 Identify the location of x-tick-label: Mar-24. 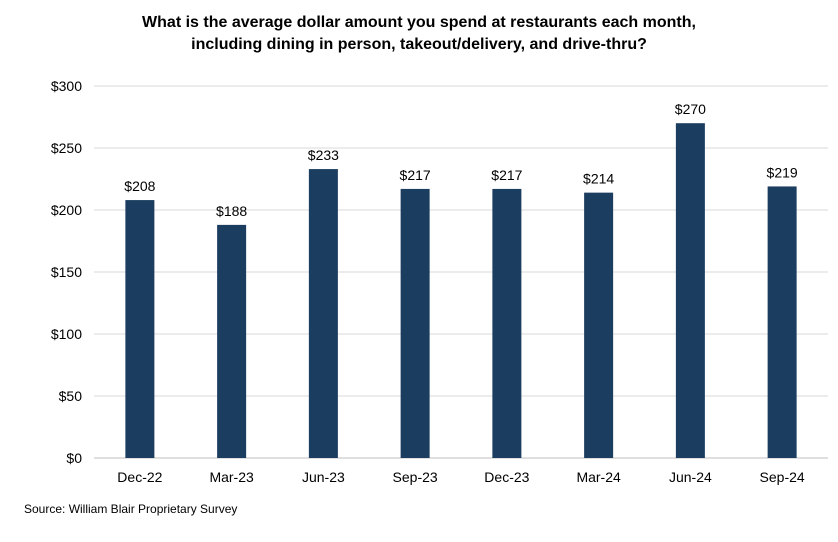
(598, 477).